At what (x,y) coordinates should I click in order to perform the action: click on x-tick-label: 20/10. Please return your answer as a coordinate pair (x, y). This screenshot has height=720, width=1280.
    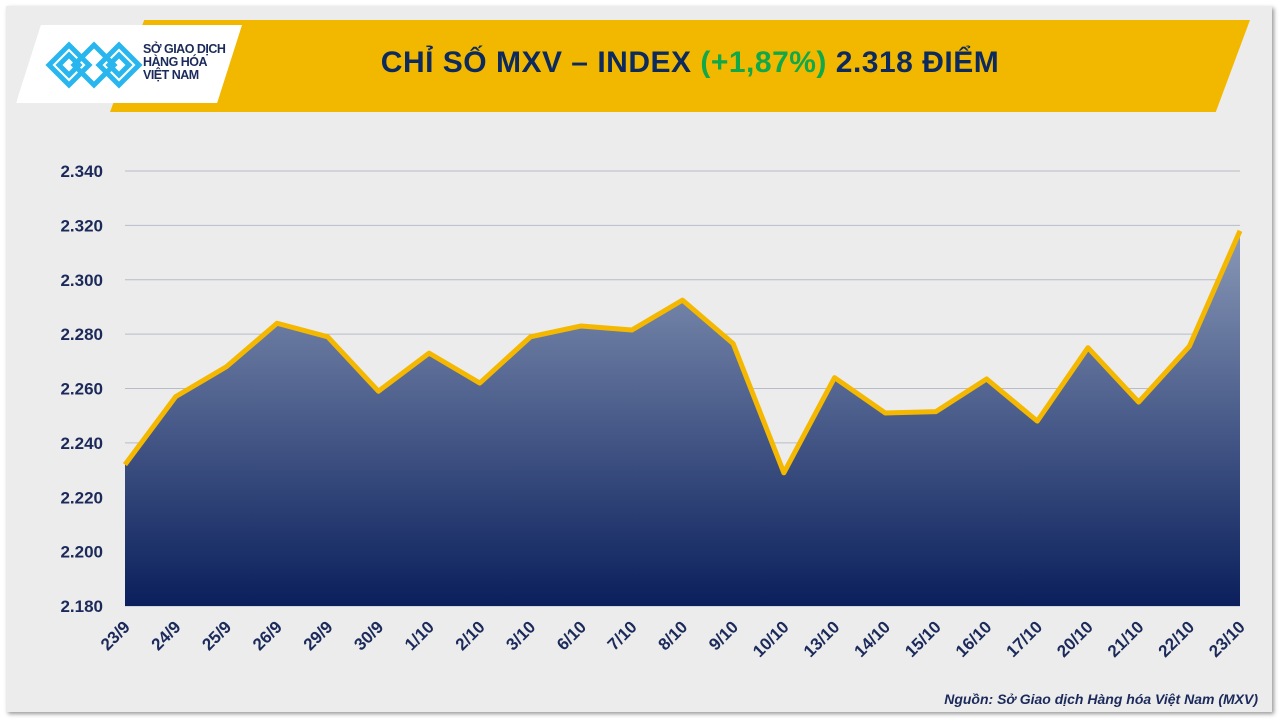
    Looking at the image, I should click on (1075, 639).